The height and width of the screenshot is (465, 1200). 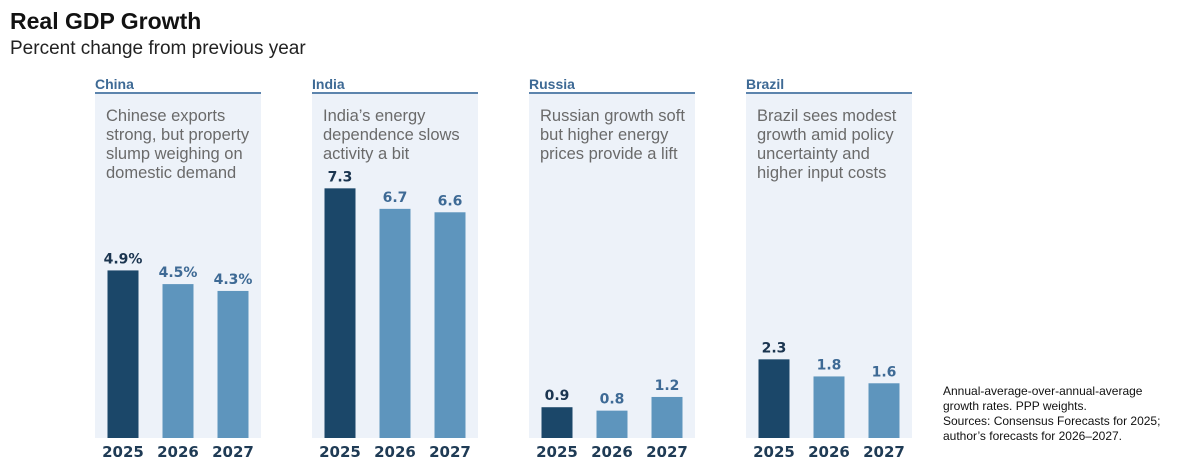 What do you see at coordinates (557, 396) in the screenshot?
I see `data-label: 0.9` at bounding box center [557, 396].